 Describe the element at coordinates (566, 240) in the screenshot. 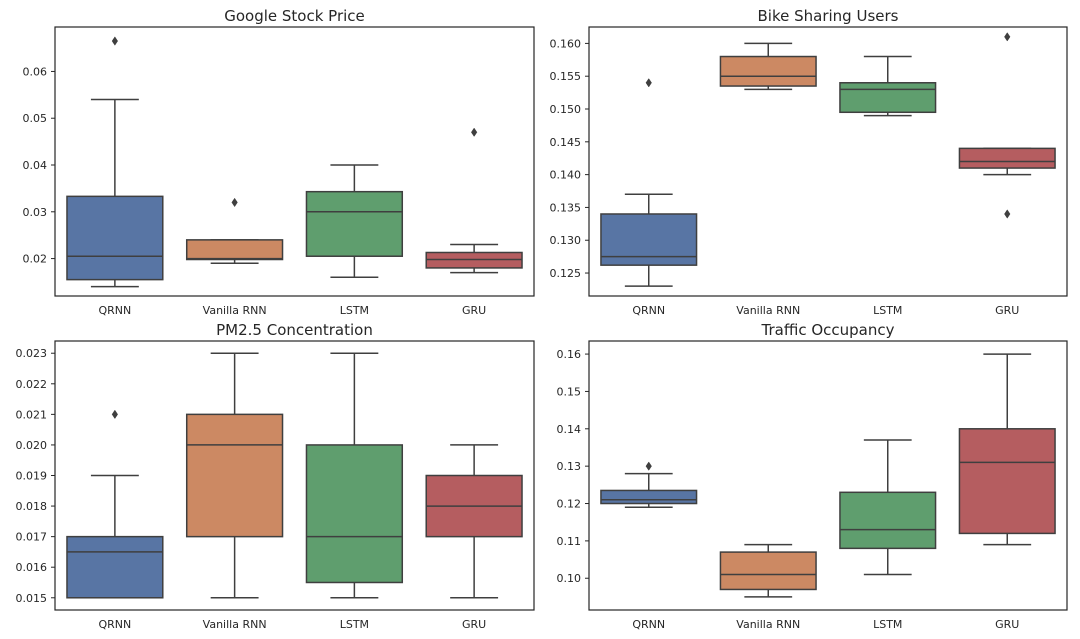

I see `y-tick-label: 0.130` at that location.